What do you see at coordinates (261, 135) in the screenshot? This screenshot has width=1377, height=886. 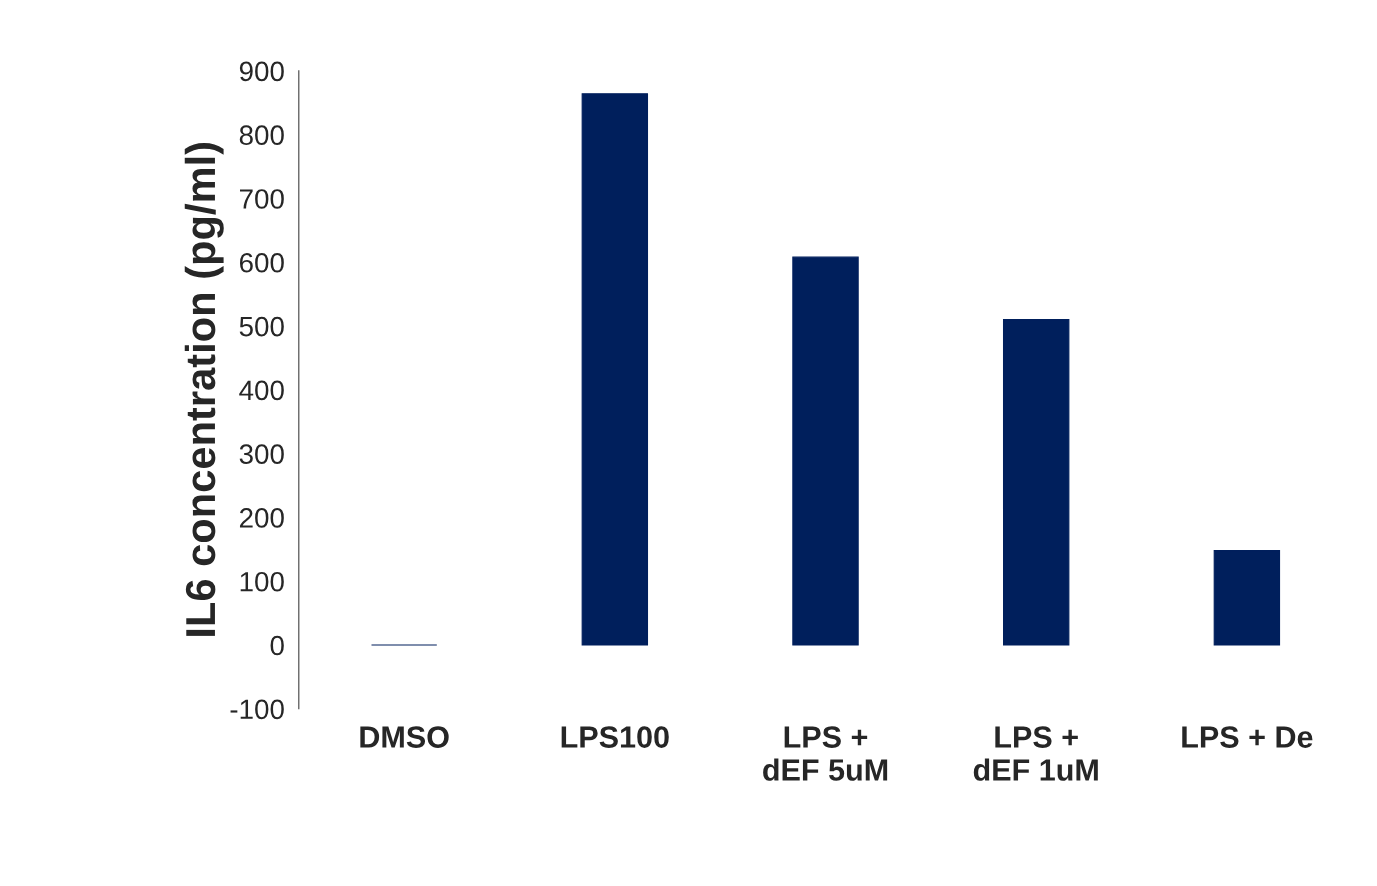 I see `y-tick-label: 800` at bounding box center [261, 135].